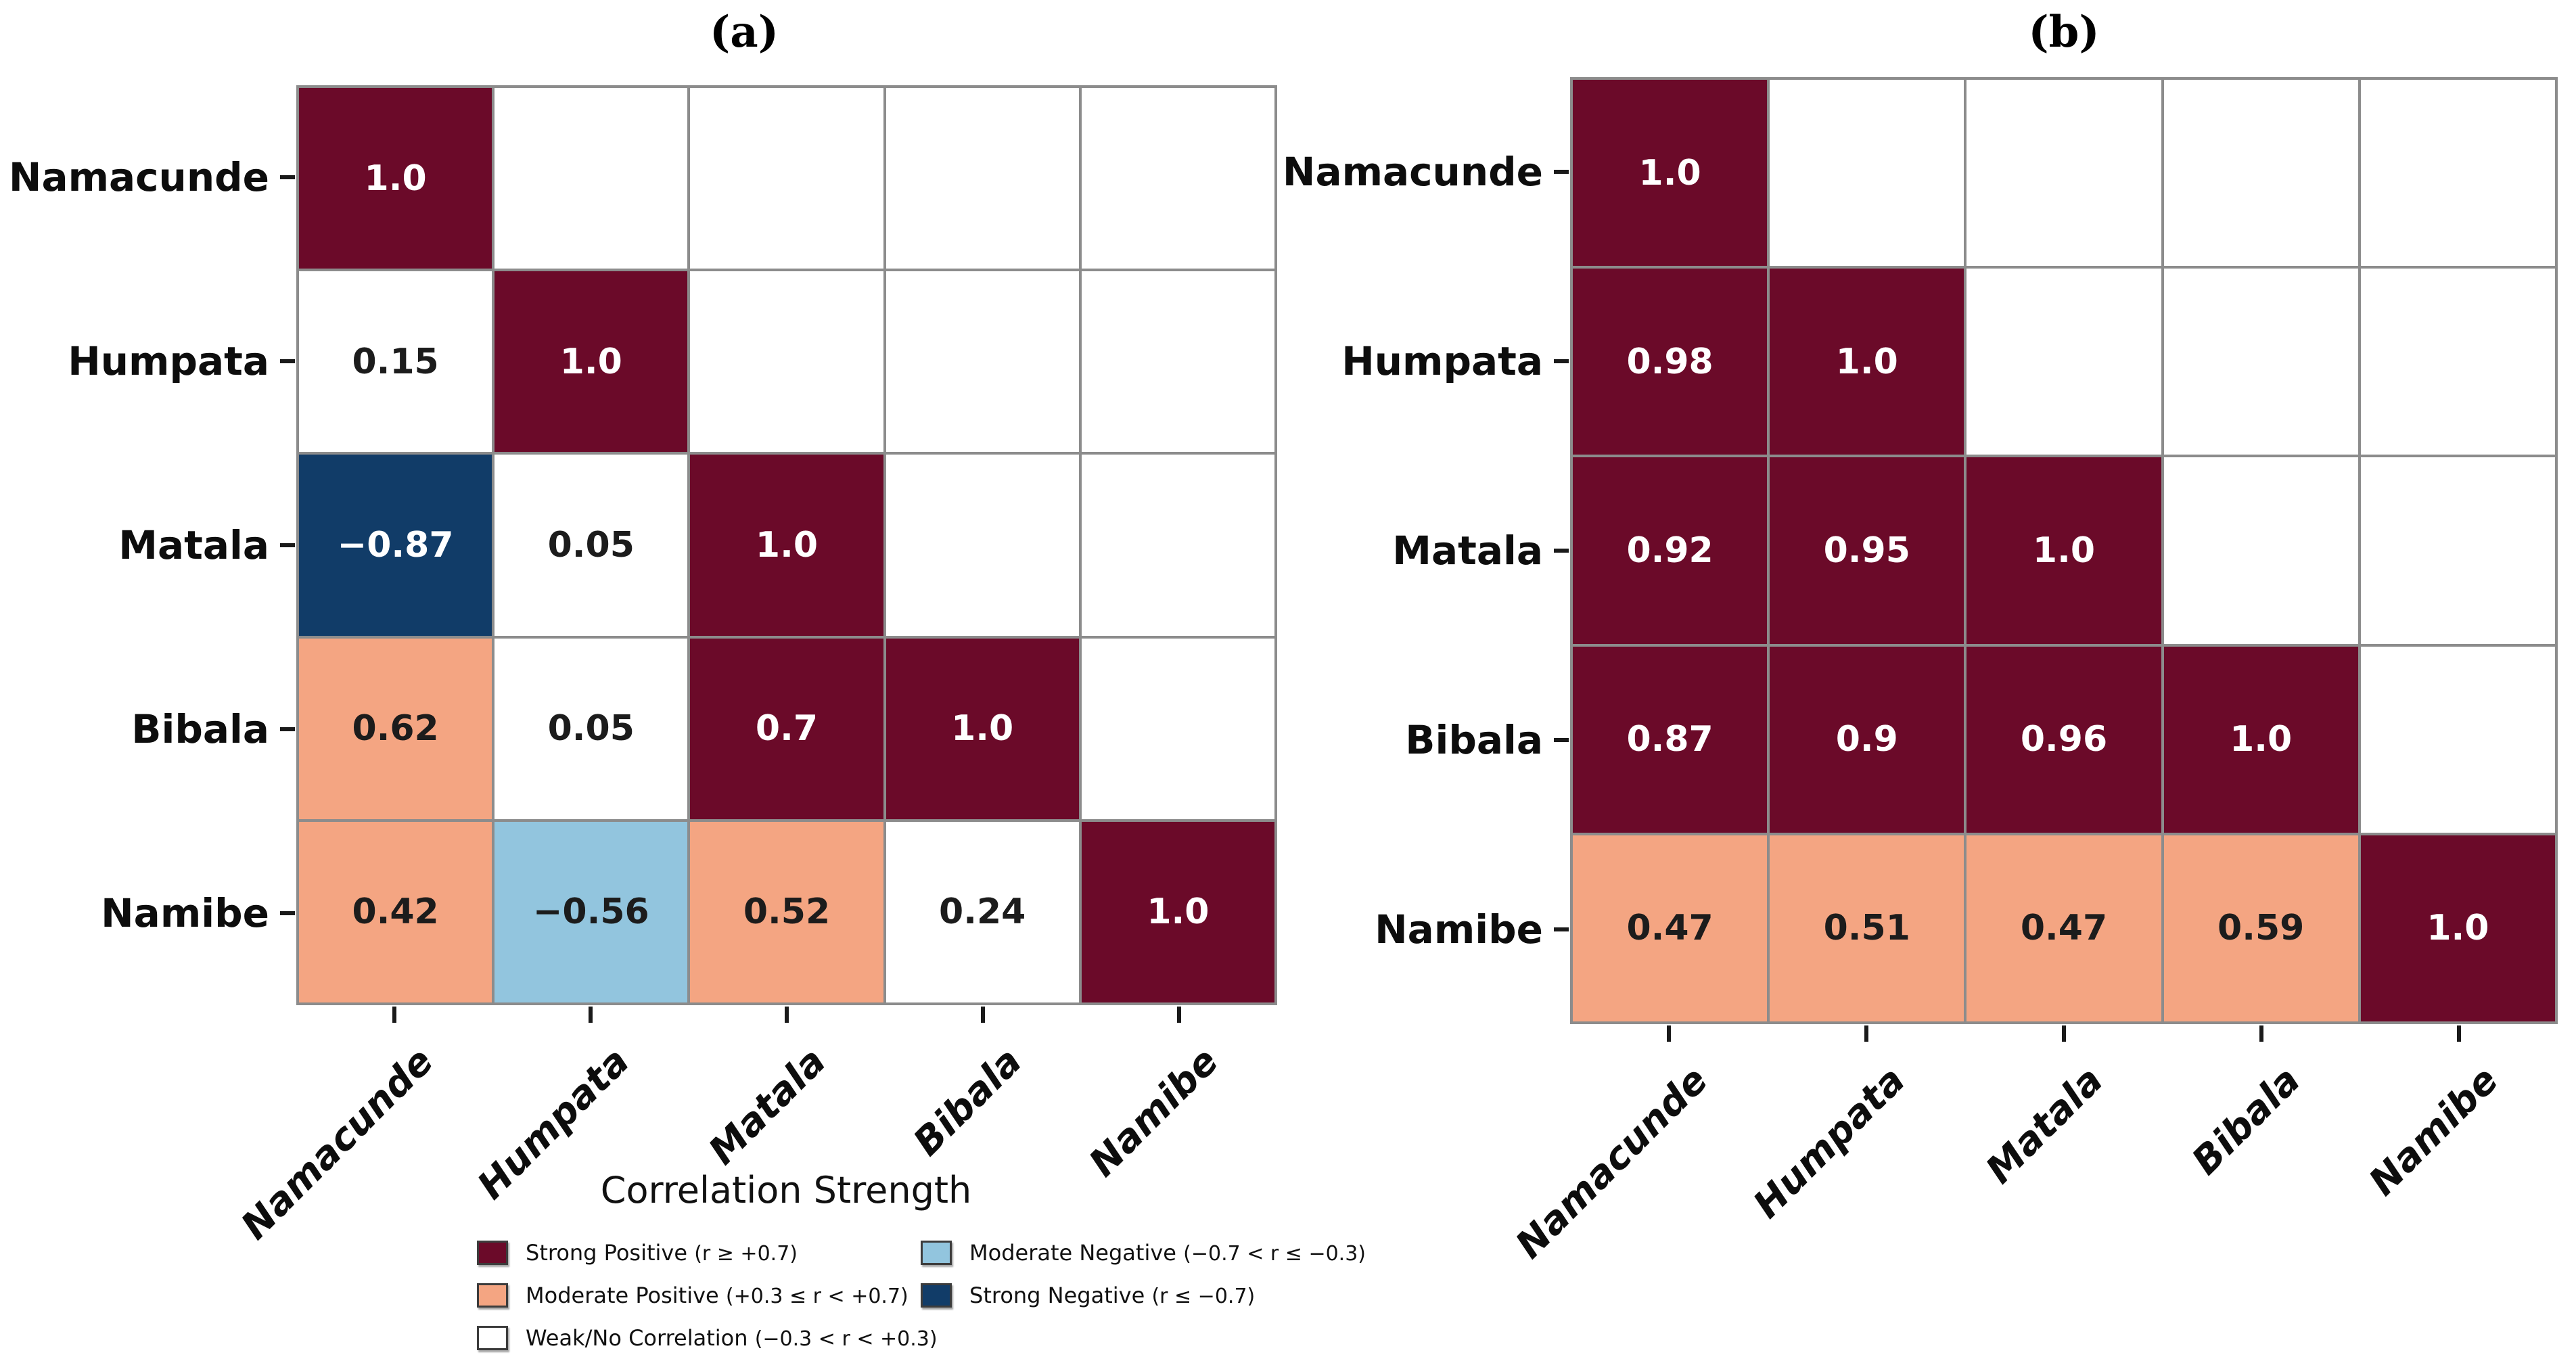 Image resolution: width=2576 pixels, height=1361 pixels. I want to click on x-tick-label: Namacunde, so click(1612, 1163).